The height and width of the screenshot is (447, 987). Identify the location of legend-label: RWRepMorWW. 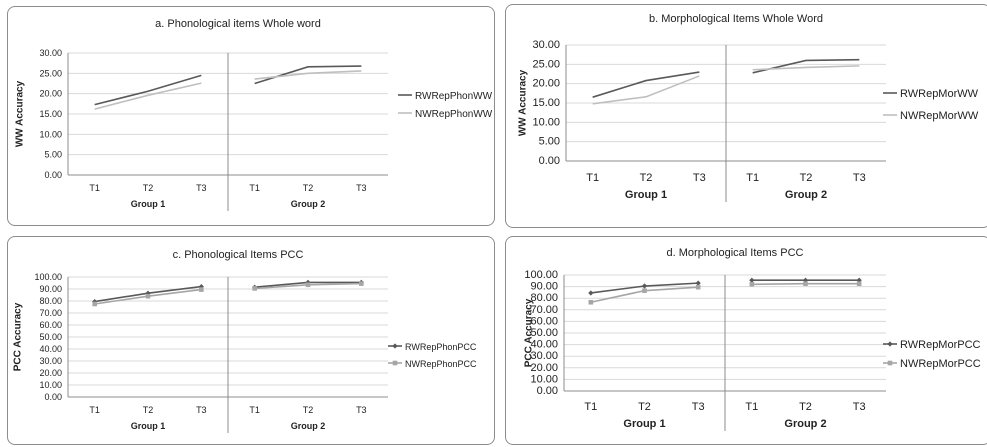
(939, 94).